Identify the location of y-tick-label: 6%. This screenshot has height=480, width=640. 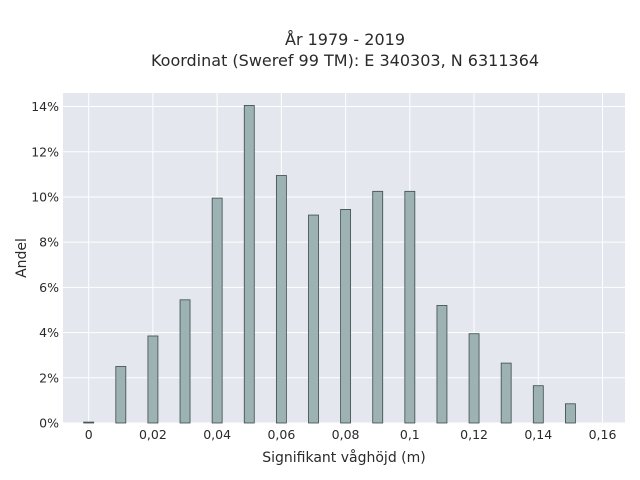
(49, 287).